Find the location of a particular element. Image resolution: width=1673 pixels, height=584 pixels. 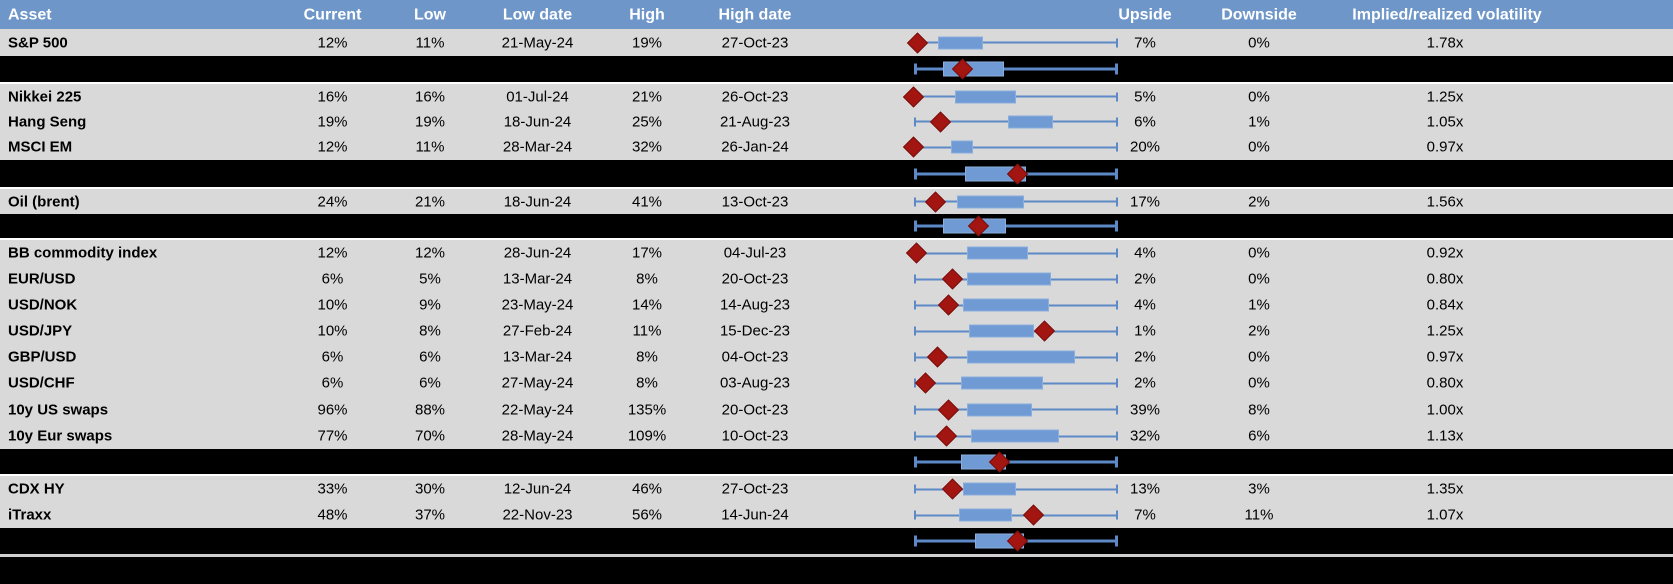

low-cell: 16% is located at coordinates (430, 96).